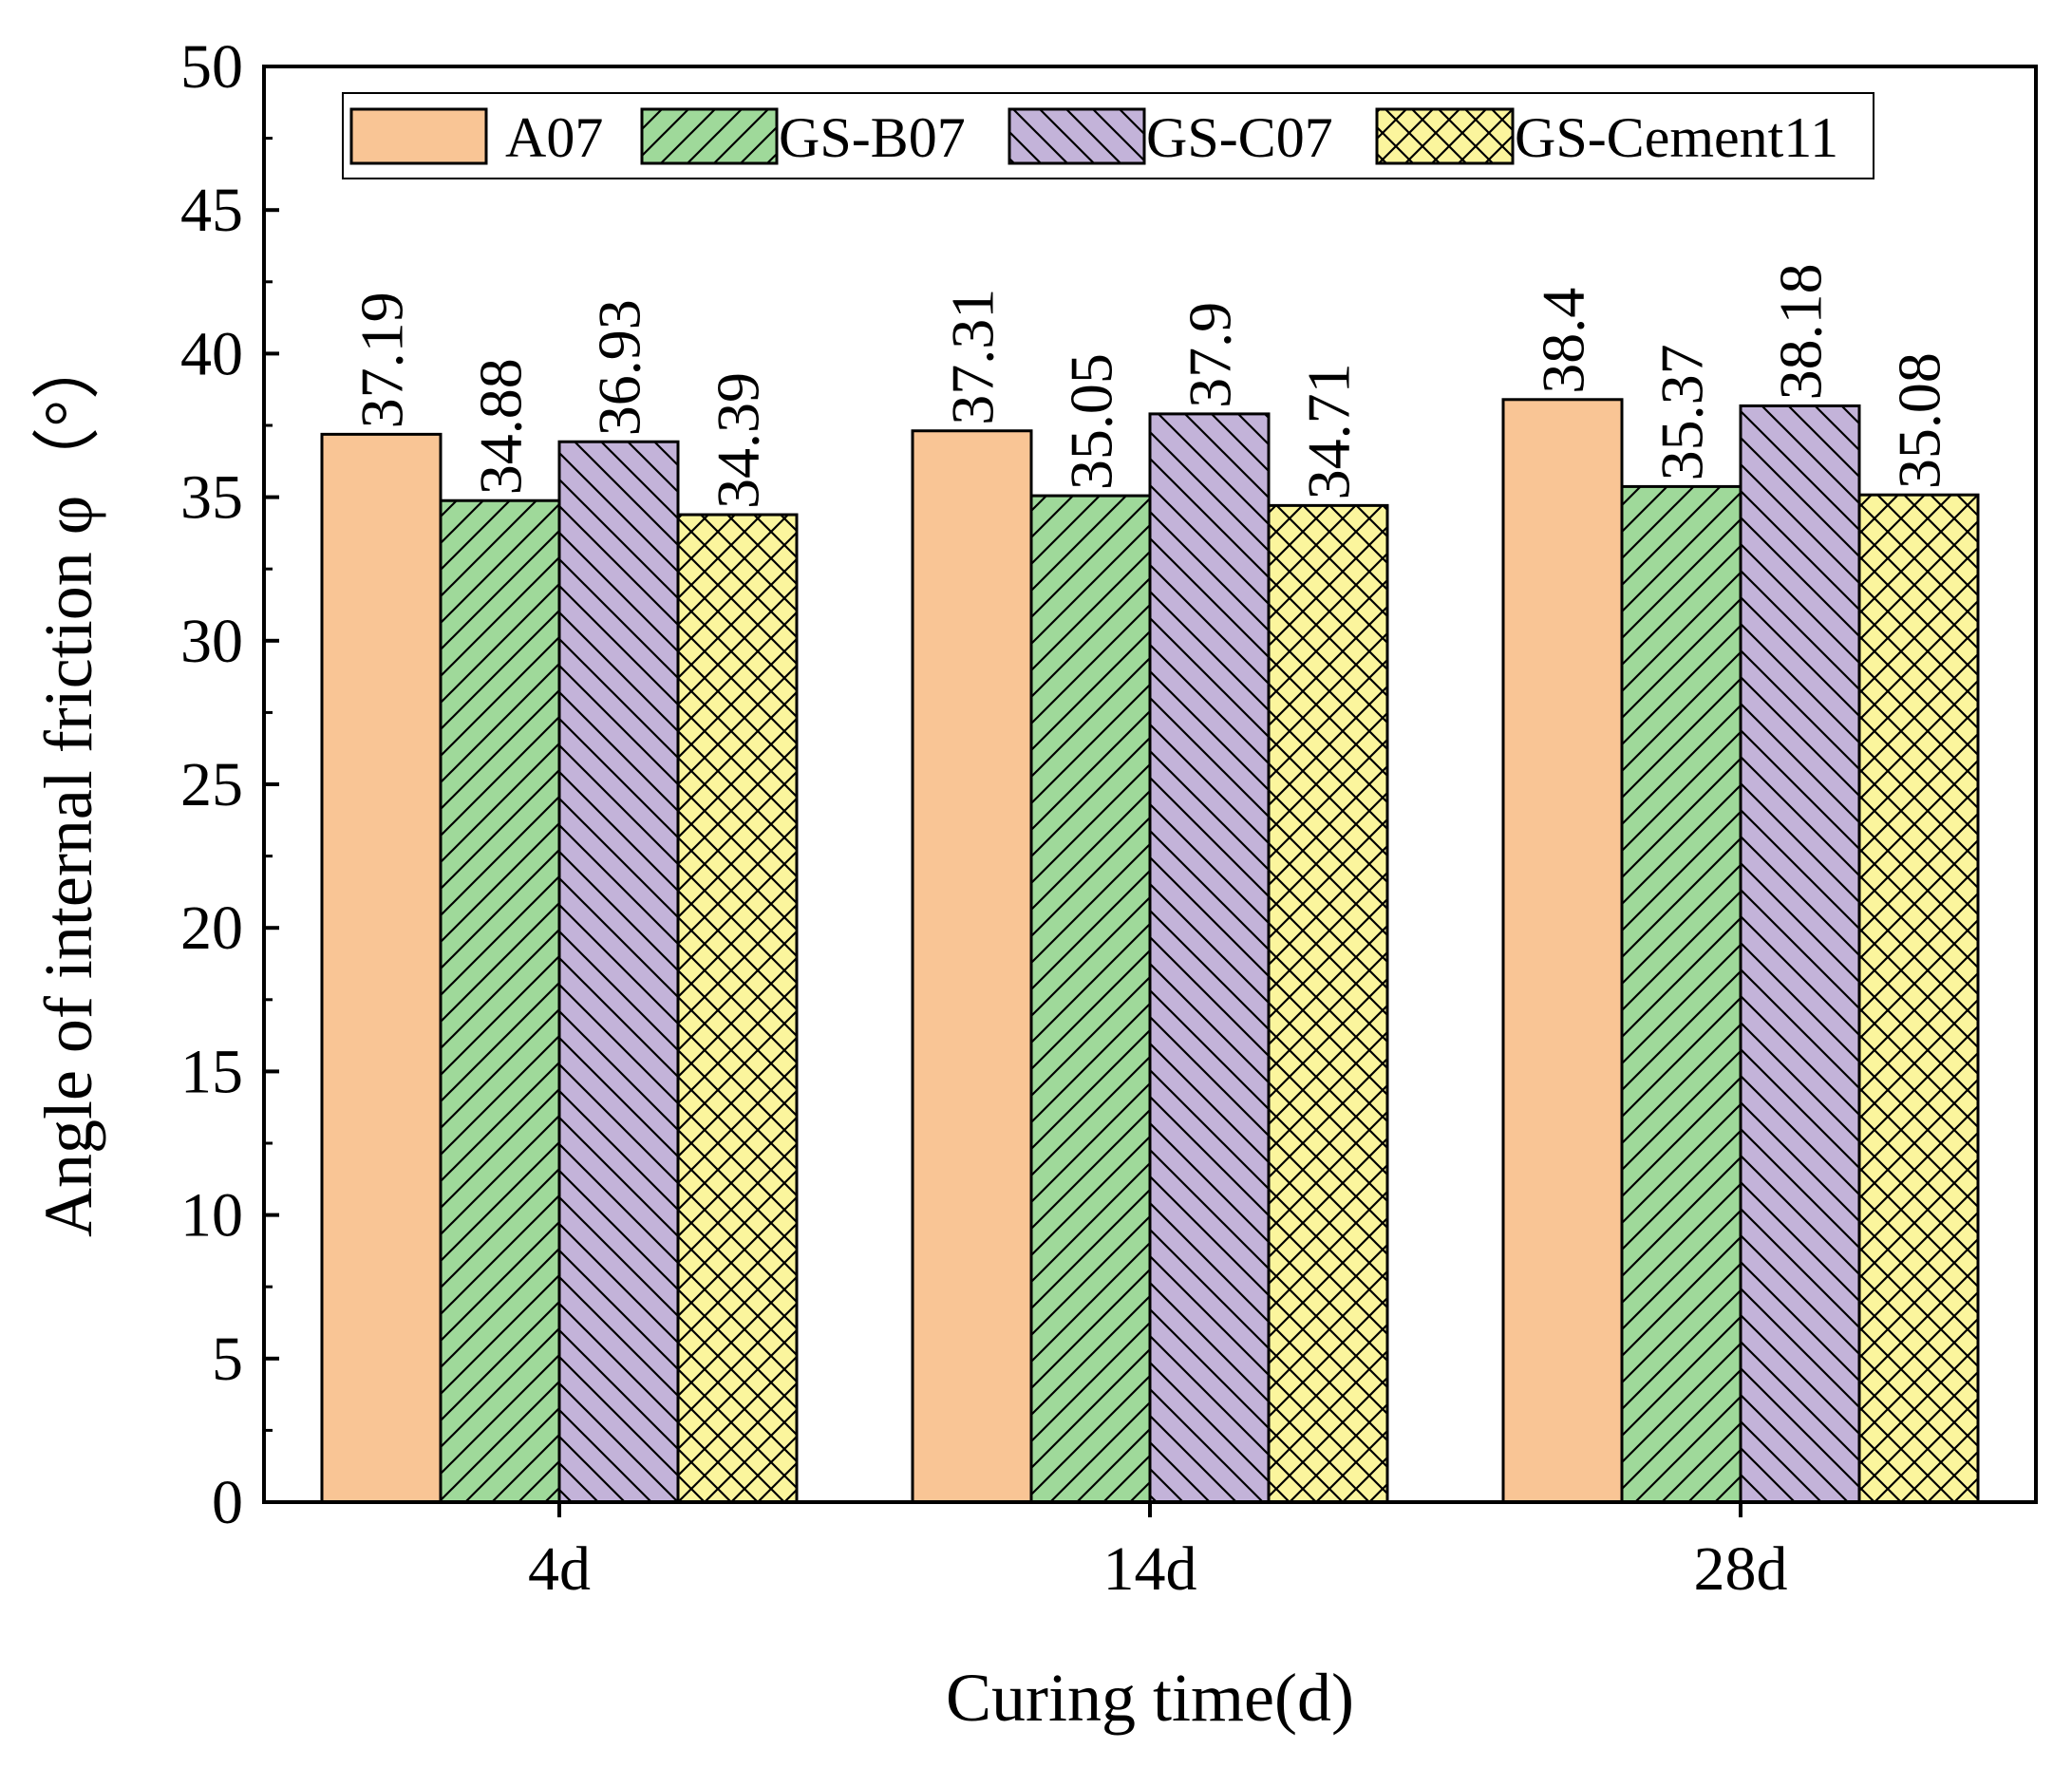  I want to click on legend-item-gs-cement11: GS-Cement11, so click(1606, 137).